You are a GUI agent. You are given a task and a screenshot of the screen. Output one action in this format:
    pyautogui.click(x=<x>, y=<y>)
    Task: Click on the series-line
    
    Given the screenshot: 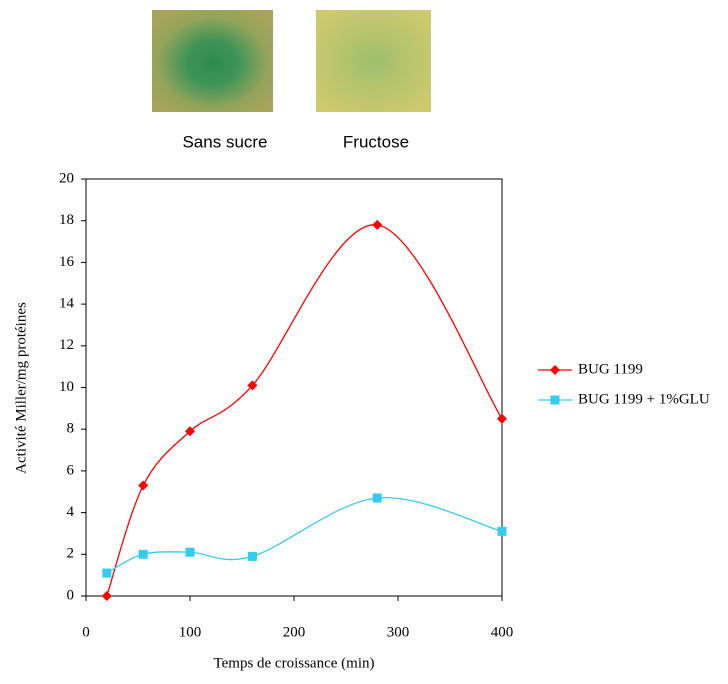 What is the action you would take?
    pyautogui.click(x=304, y=535)
    